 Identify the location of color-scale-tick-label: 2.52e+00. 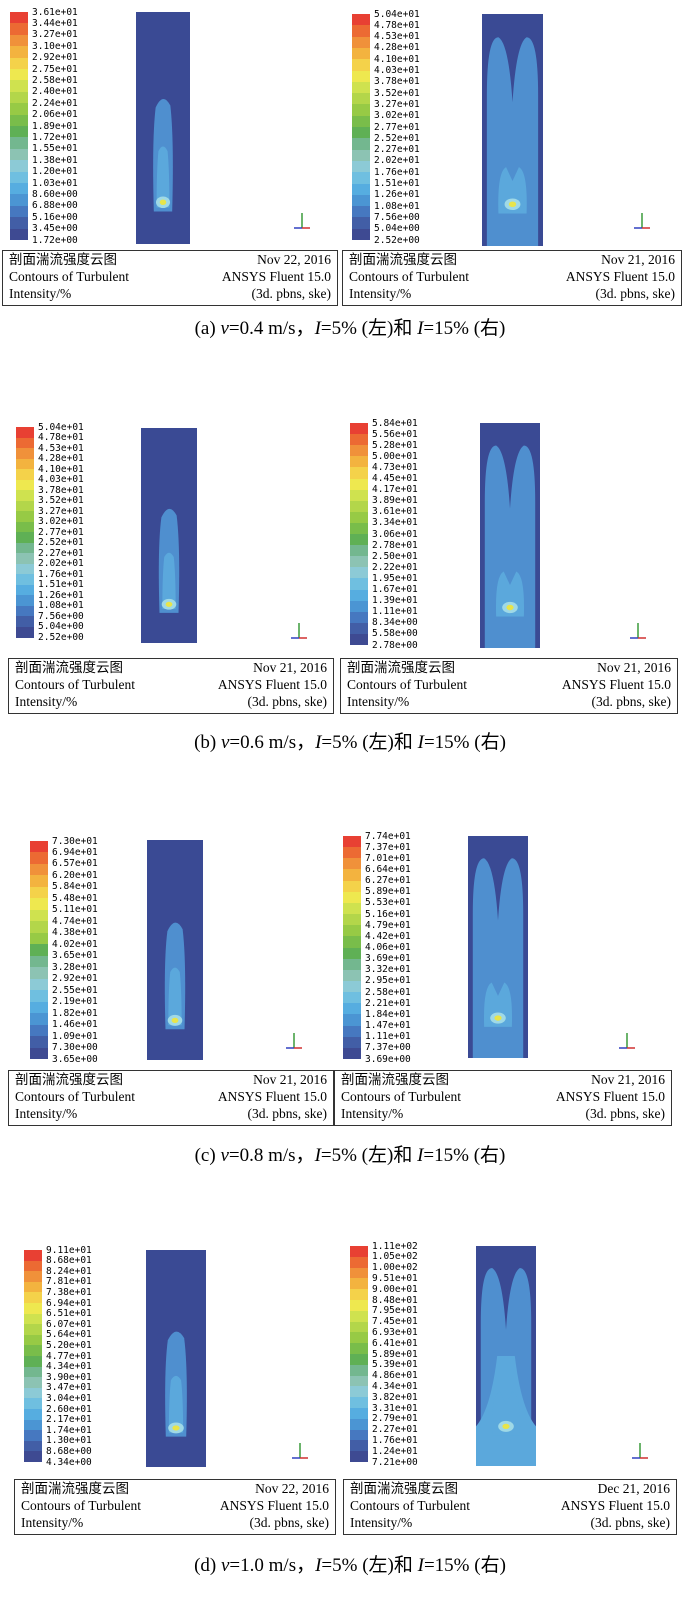
(61, 637).